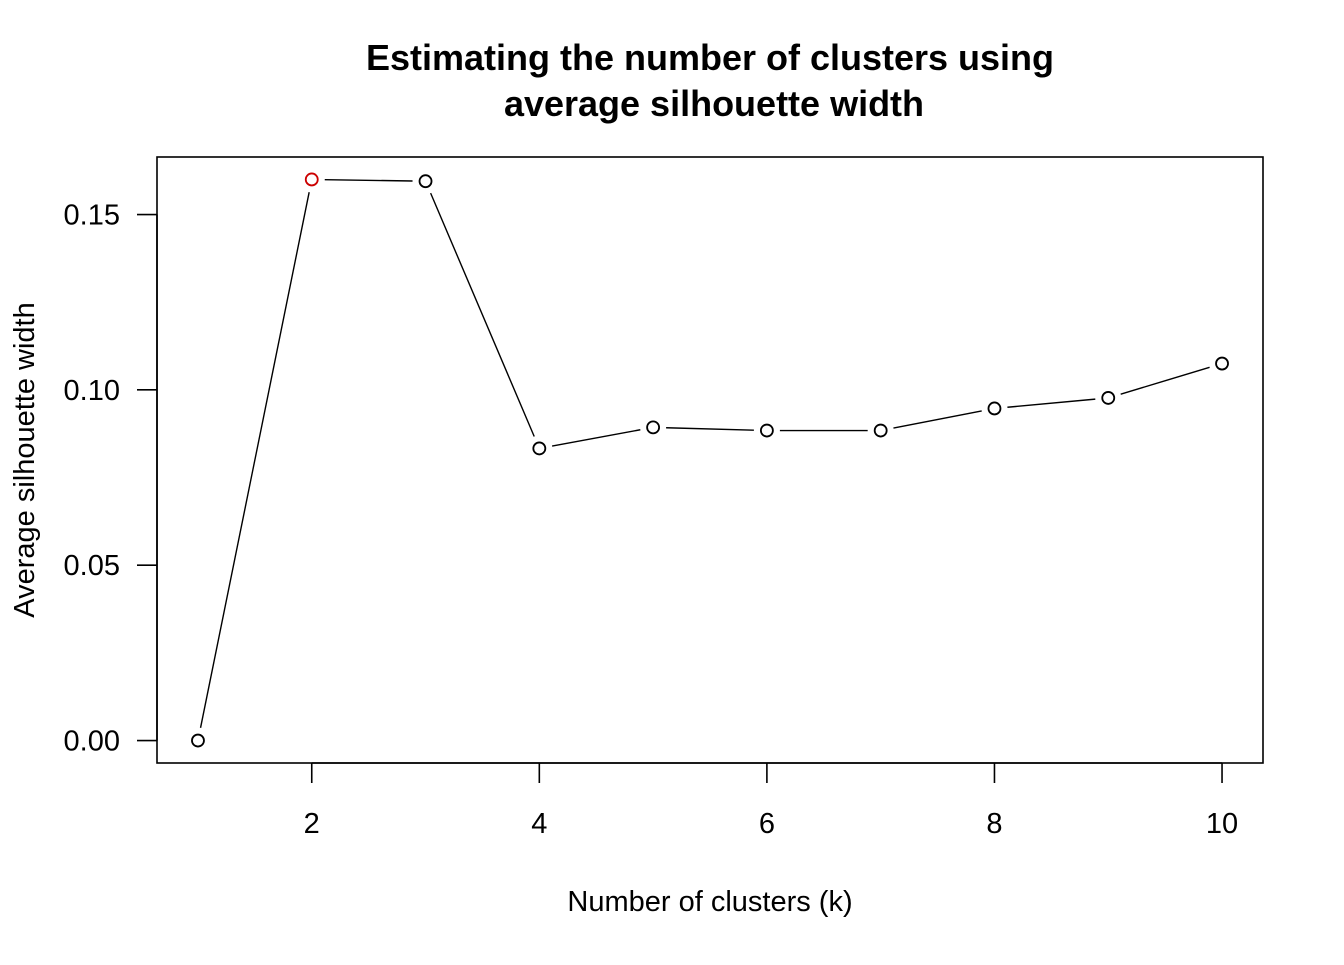  Describe the element at coordinates (1222, 824) in the screenshot. I see `x-tick-label: 10` at that location.